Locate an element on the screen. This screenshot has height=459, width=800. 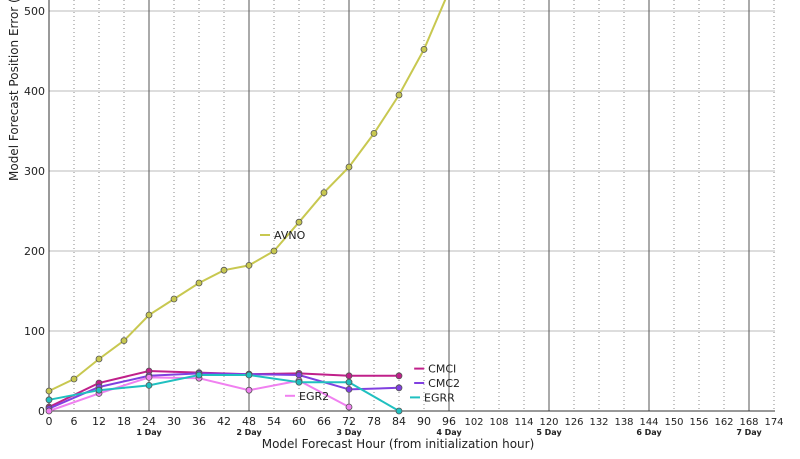
x-tick-label: 144 is located at coordinates (648, 422).